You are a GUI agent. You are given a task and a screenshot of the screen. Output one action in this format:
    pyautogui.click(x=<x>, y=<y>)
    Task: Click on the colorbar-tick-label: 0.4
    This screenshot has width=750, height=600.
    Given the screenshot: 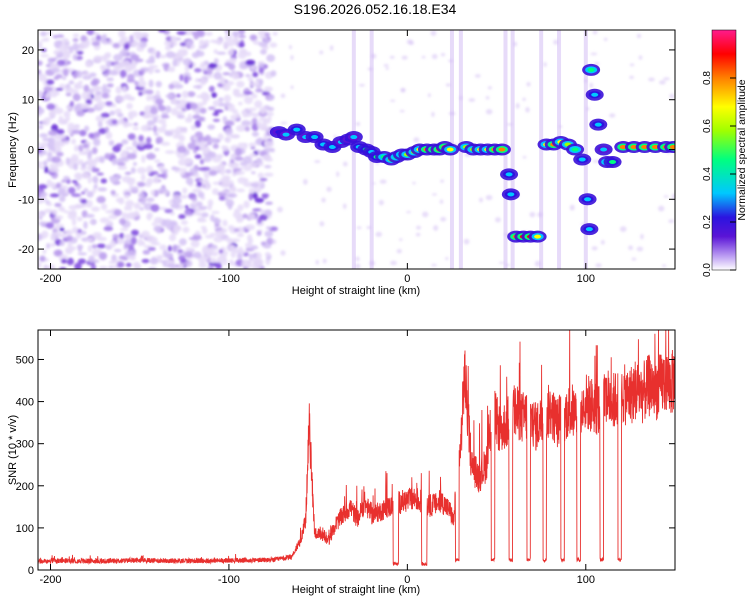 What is the action you would take?
    pyautogui.click(x=707, y=174)
    